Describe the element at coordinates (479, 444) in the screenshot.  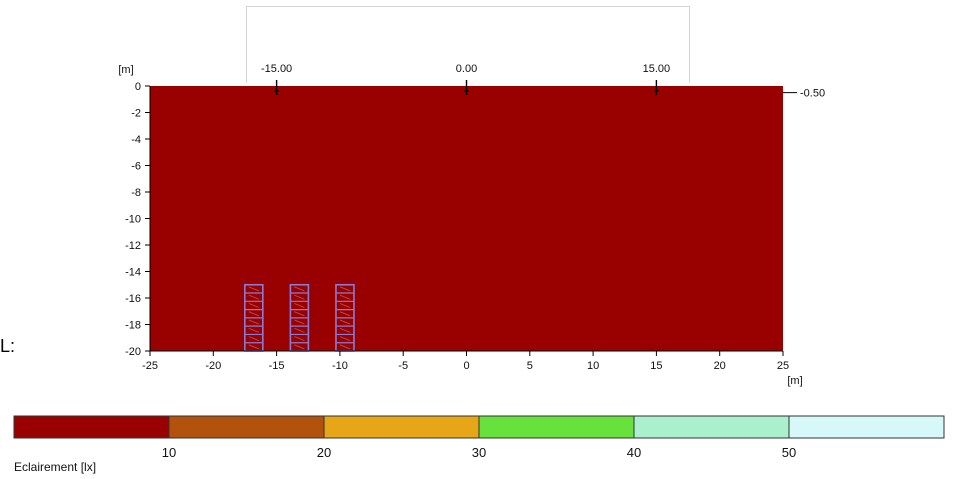
I see `legend: 10 20 30 40 50 Eclairement [lx]` at that location.